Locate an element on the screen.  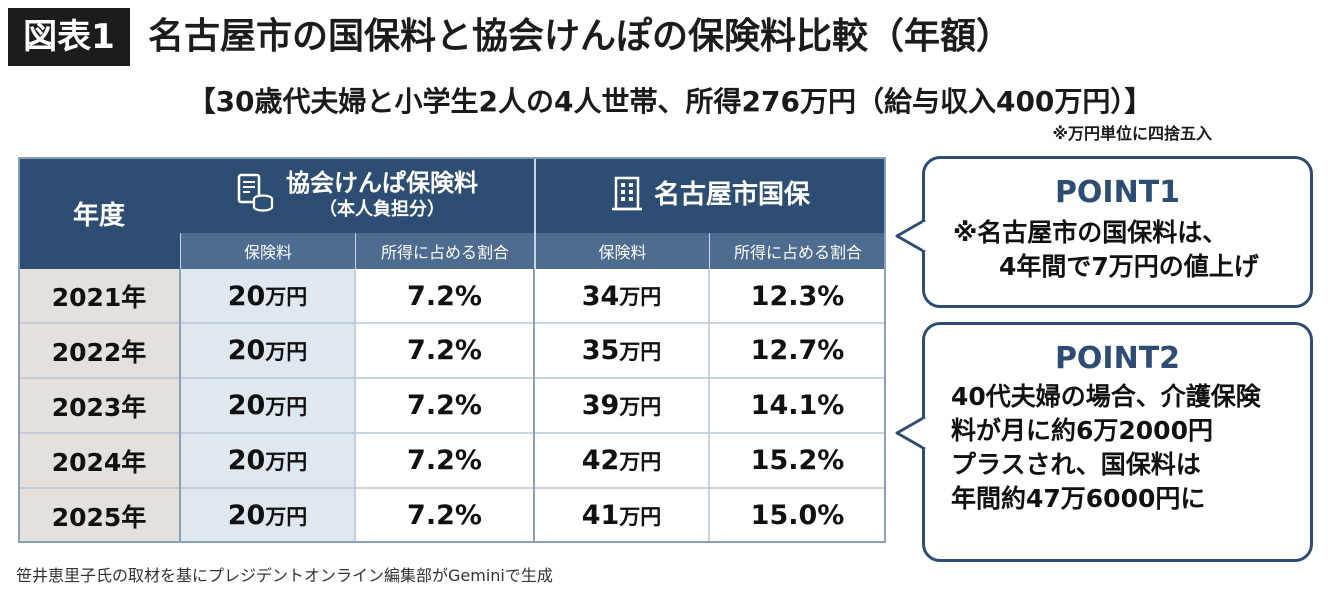
point1-callout: POINT1 ※名古屋市の国保料は、 4年間で7万円の値上げ is located at coordinates (1117, 232).